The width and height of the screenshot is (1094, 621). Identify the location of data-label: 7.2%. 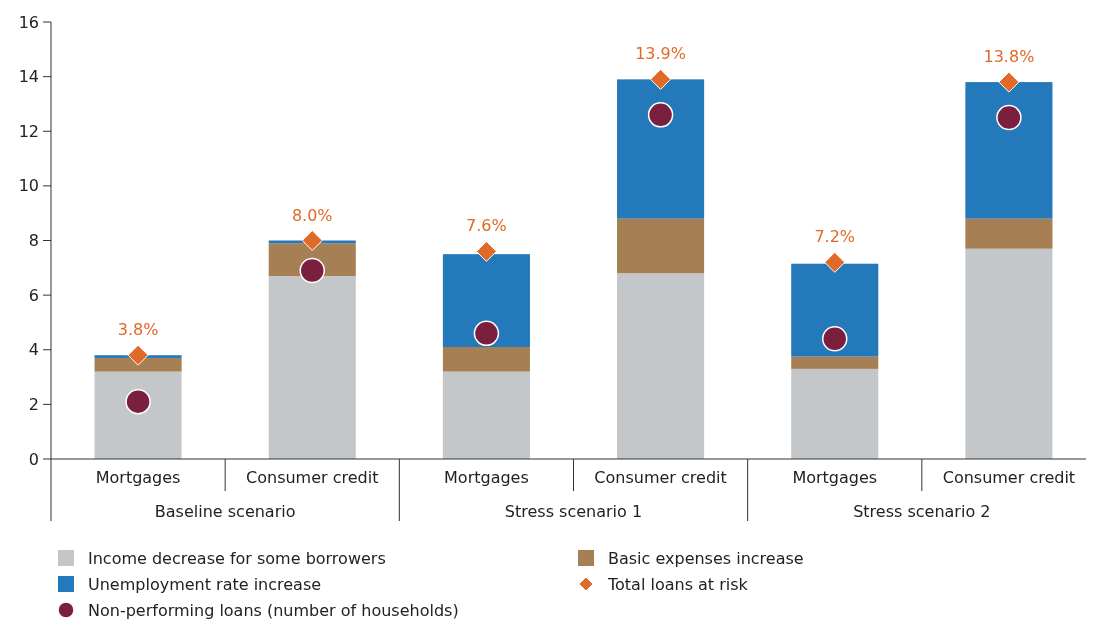
(835, 237).